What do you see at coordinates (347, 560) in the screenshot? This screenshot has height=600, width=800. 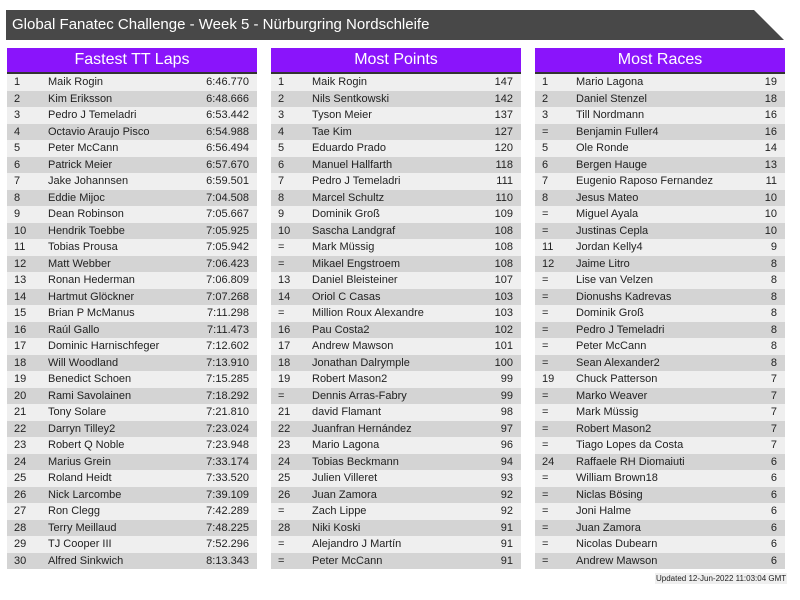 I see `driver-name: Peter McCann` at bounding box center [347, 560].